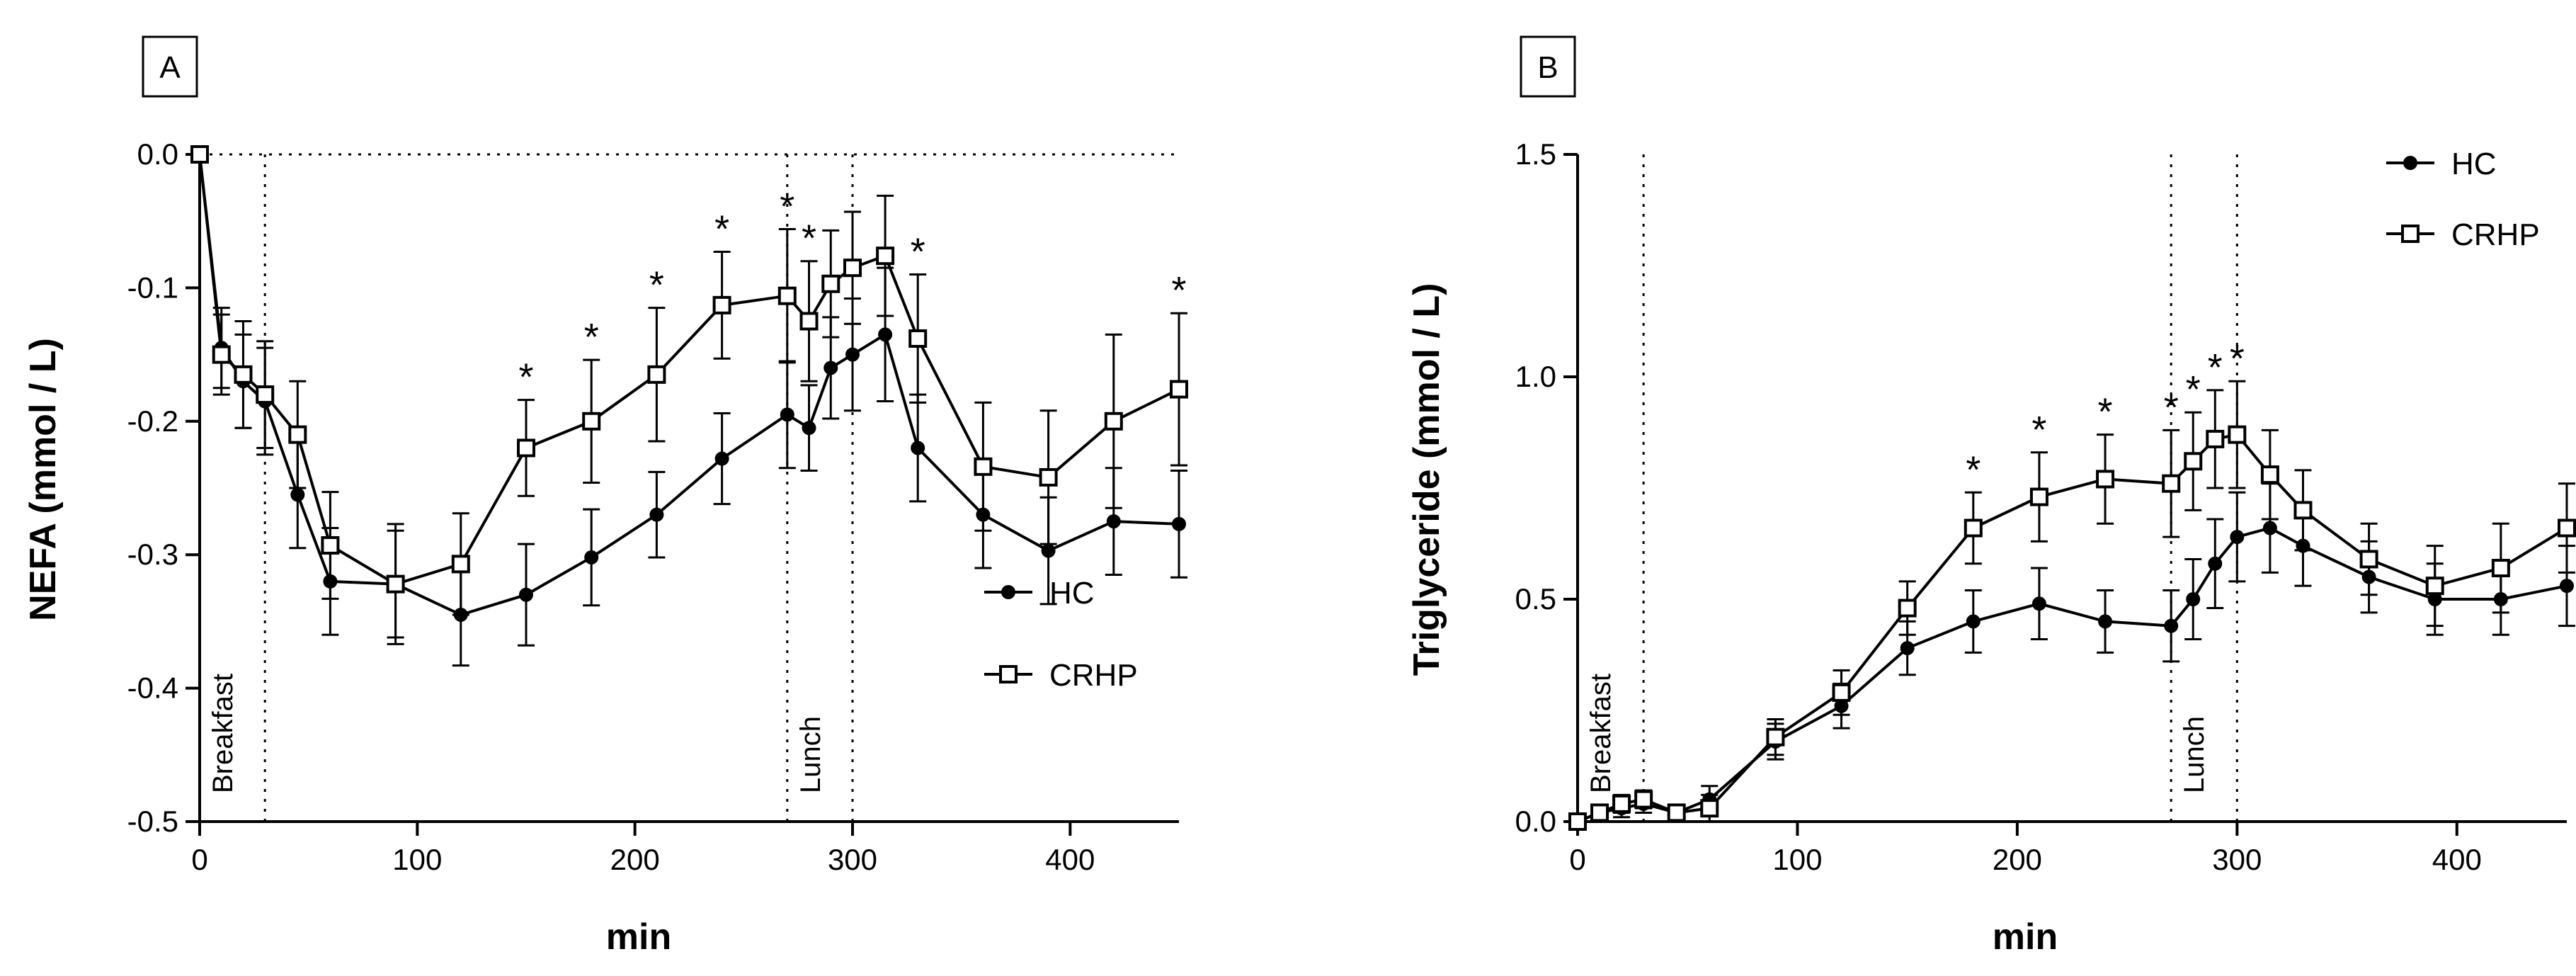 The height and width of the screenshot is (976, 2576). What do you see at coordinates (1072, 594) in the screenshot?
I see `legend-hc-label: HC` at bounding box center [1072, 594].